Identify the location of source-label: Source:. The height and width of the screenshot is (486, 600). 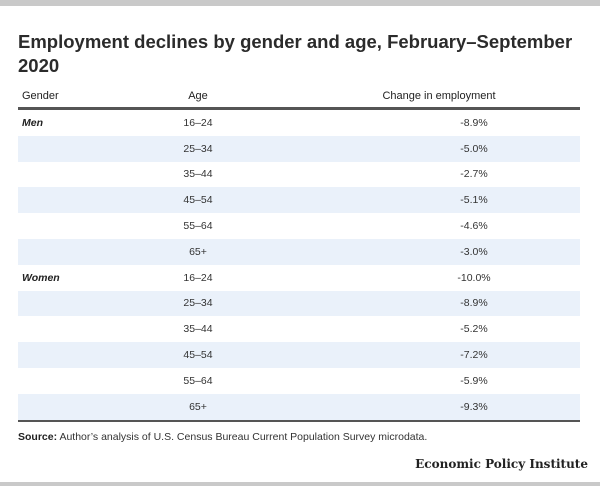
(38, 437).